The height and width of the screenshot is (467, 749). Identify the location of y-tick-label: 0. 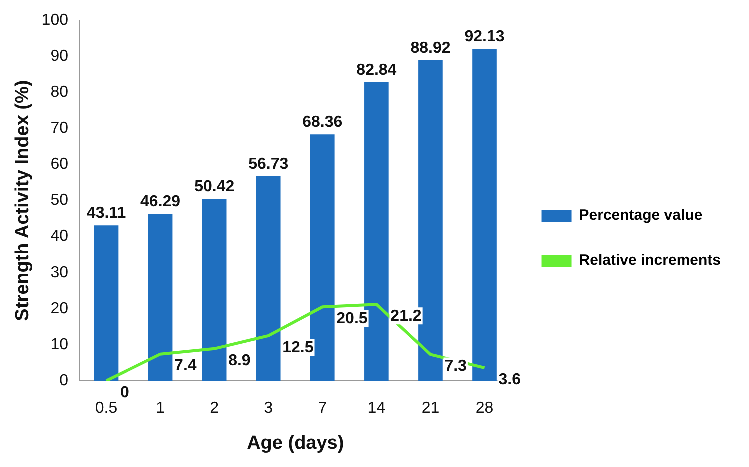
(64, 381).